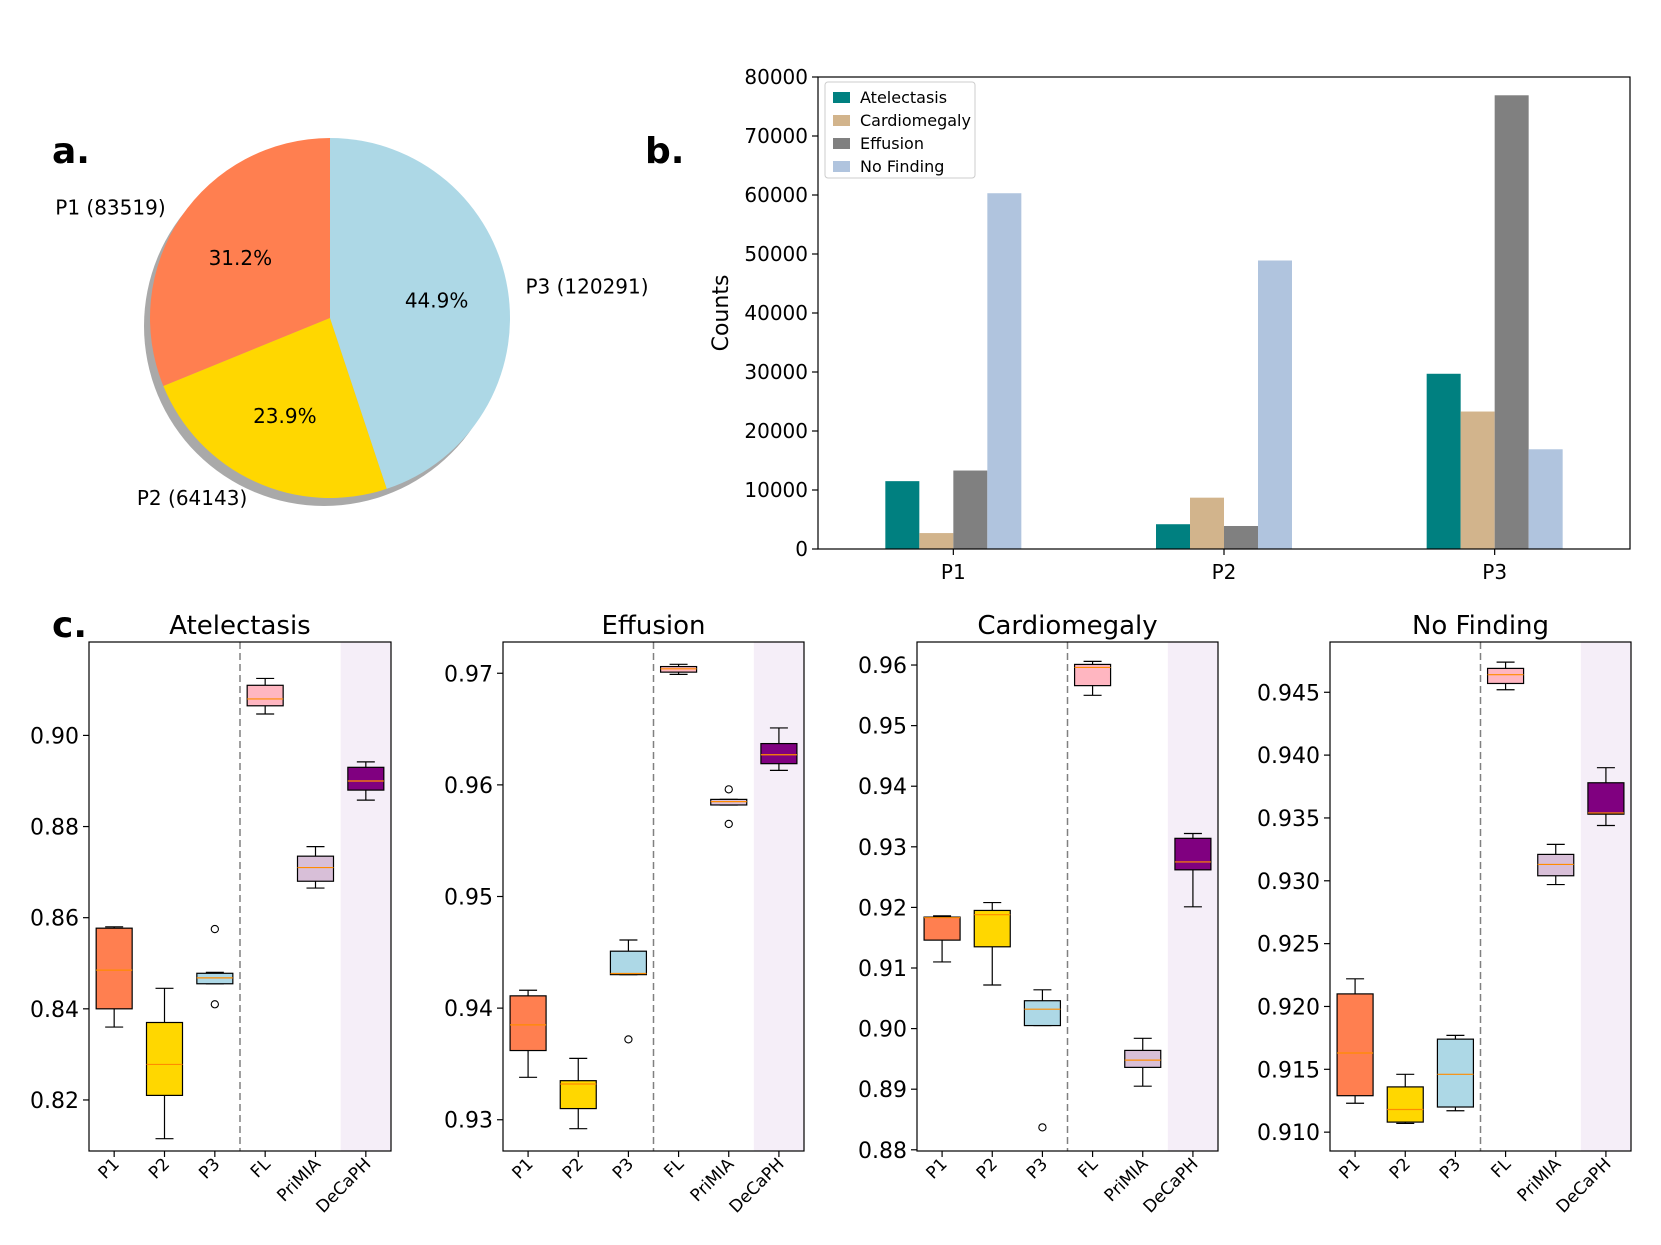  Describe the element at coordinates (1288, 882) in the screenshot. I see `y-tick-label: 0.930` at that location.